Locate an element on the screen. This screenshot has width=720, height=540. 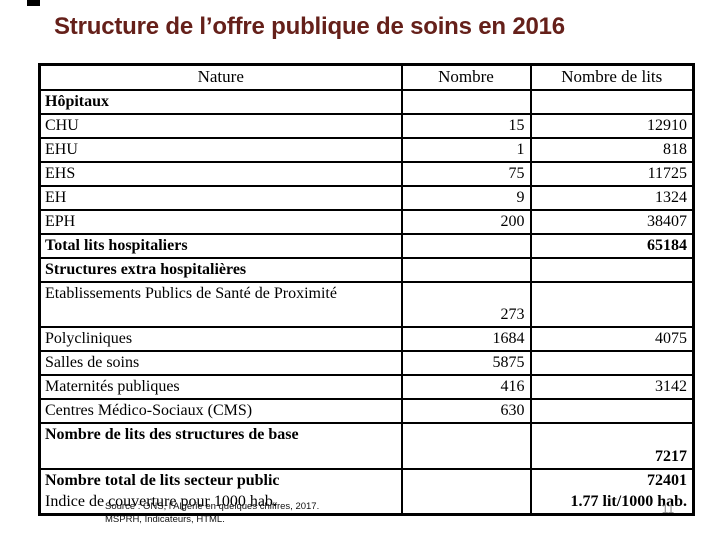
cell-nature: Total lits hospitaliers is located at coordinates (220, 245).